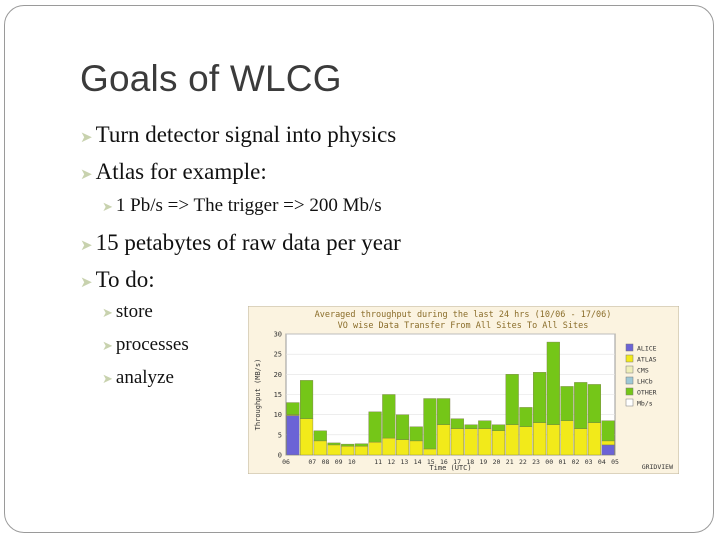  What do you see at coordinates (645, 404) in the screenshot?
I see `legend-label: Mb/s` at bounding box center [645, 404].